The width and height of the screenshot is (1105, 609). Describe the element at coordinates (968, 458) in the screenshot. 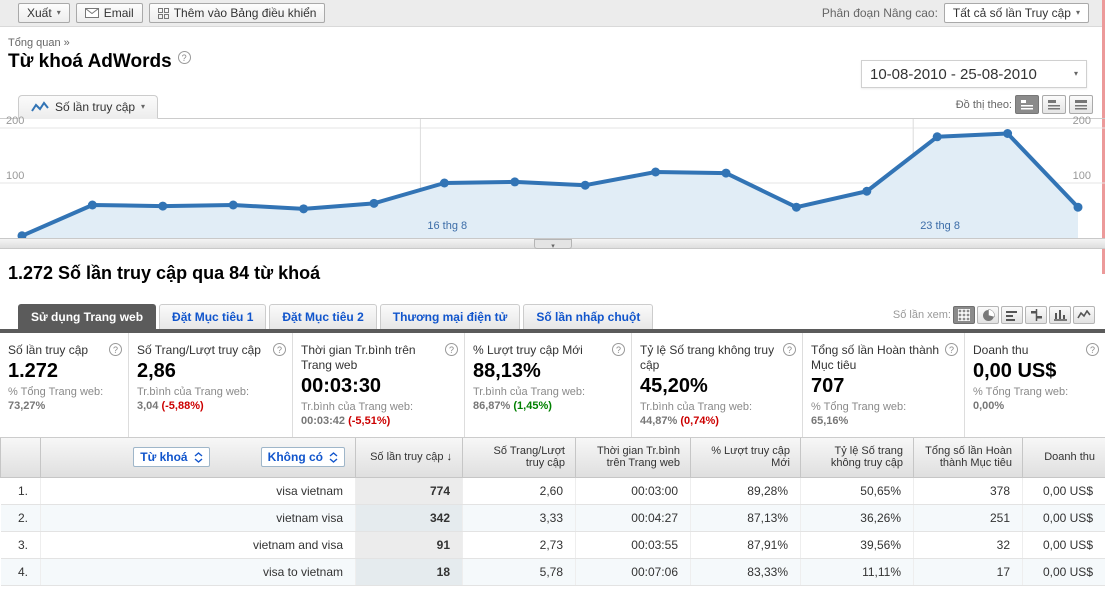

I see `column-header-goal-completions: Tổng số lần Hoàn thành Mục tiêu` at that location.